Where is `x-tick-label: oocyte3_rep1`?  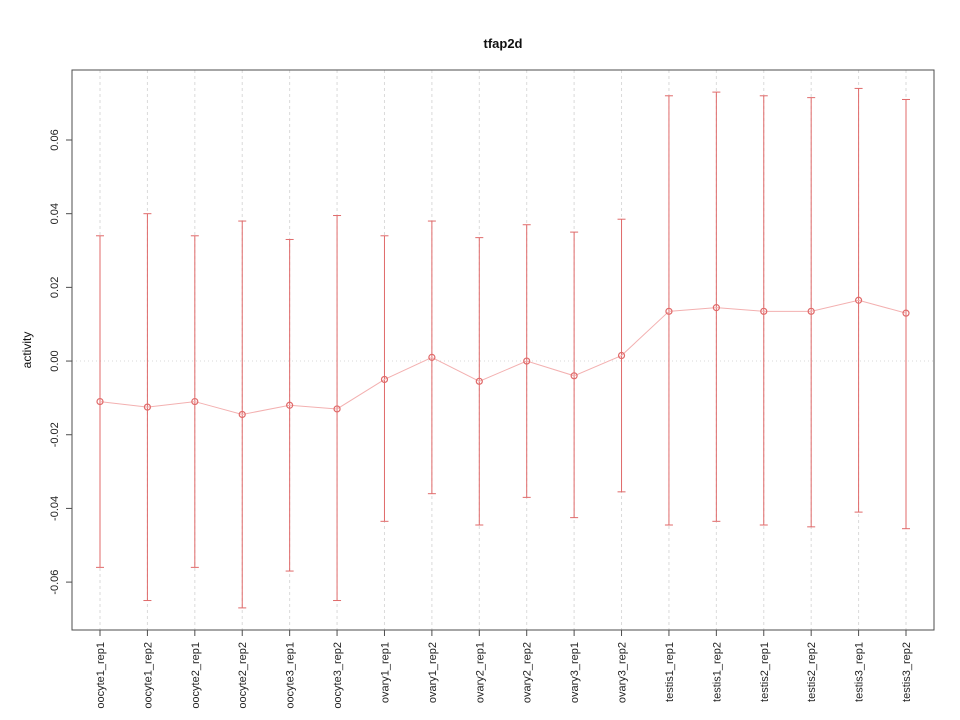 x-tick-label: oocyte3_rep1 is located at coordinates (291, 675).